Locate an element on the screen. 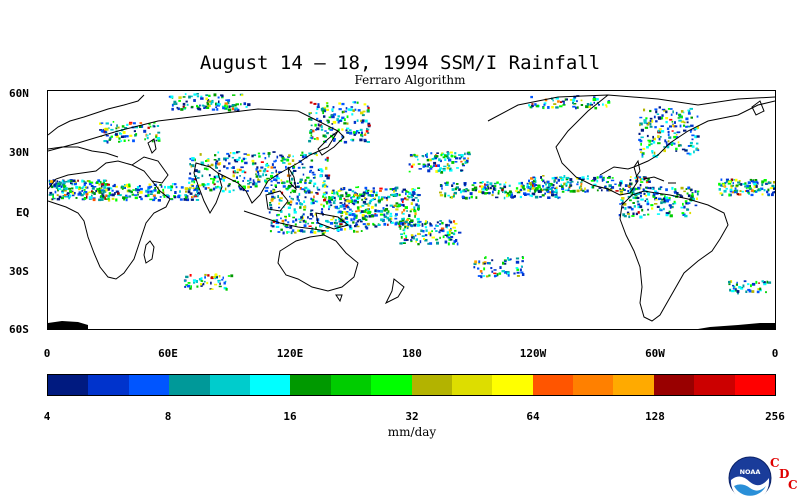 The image size is (800, 500). caspian-coastline is located at coordinates (152, 146).